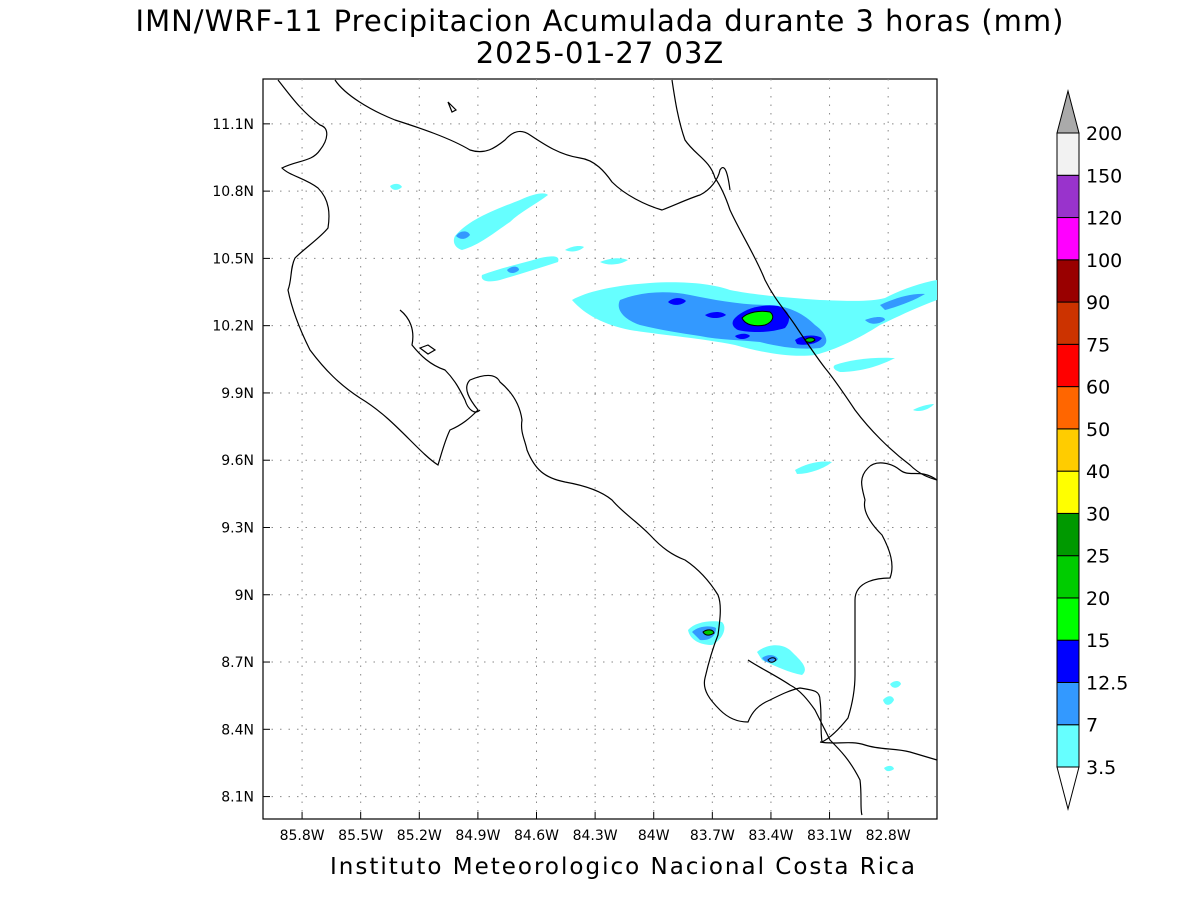 The height and width of the screenshot is (900, 1200). Describe the element at coordinates (237, 528) in the screenshot. I see `lat-tick-label: 9.3N` at that location.